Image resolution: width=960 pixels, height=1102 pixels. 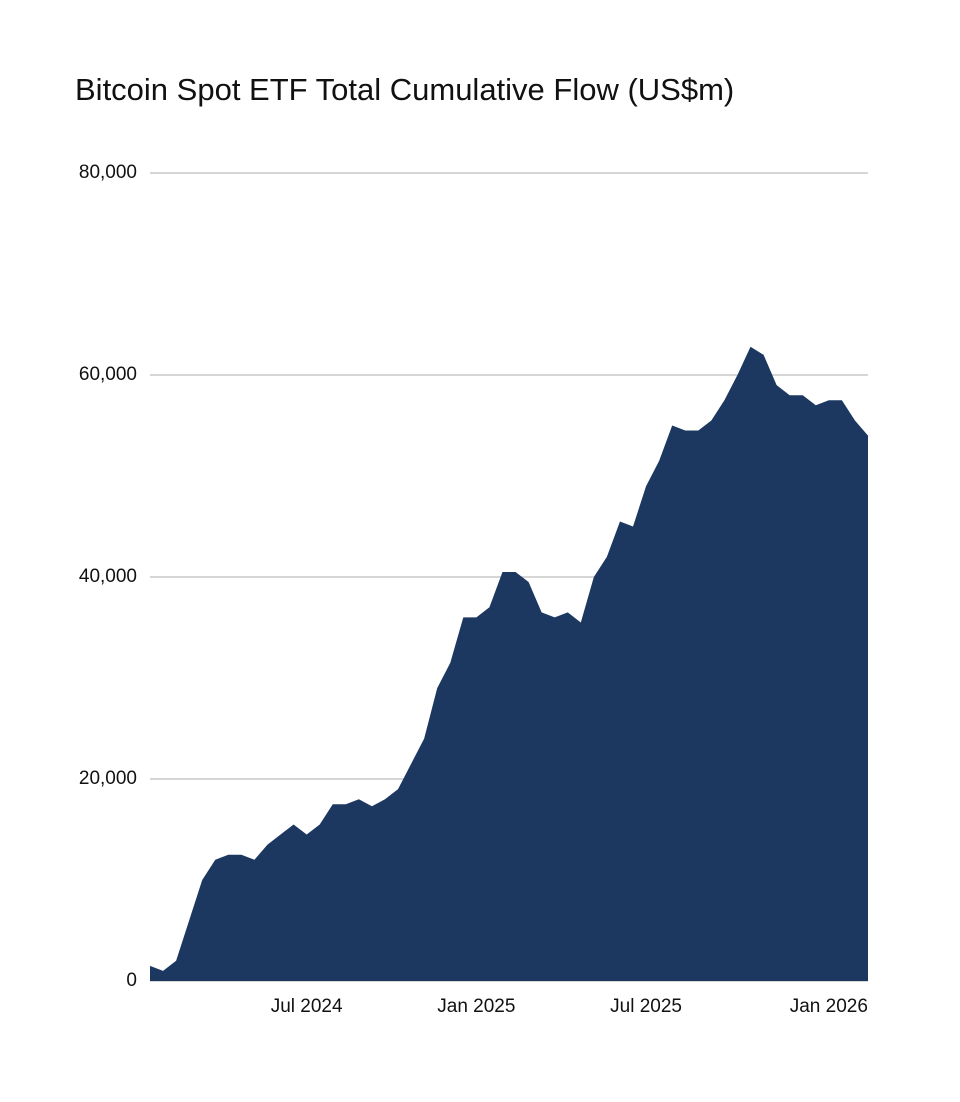 I want to click on x-tick-label: Jan 2026, so click(x=829, y=1006).